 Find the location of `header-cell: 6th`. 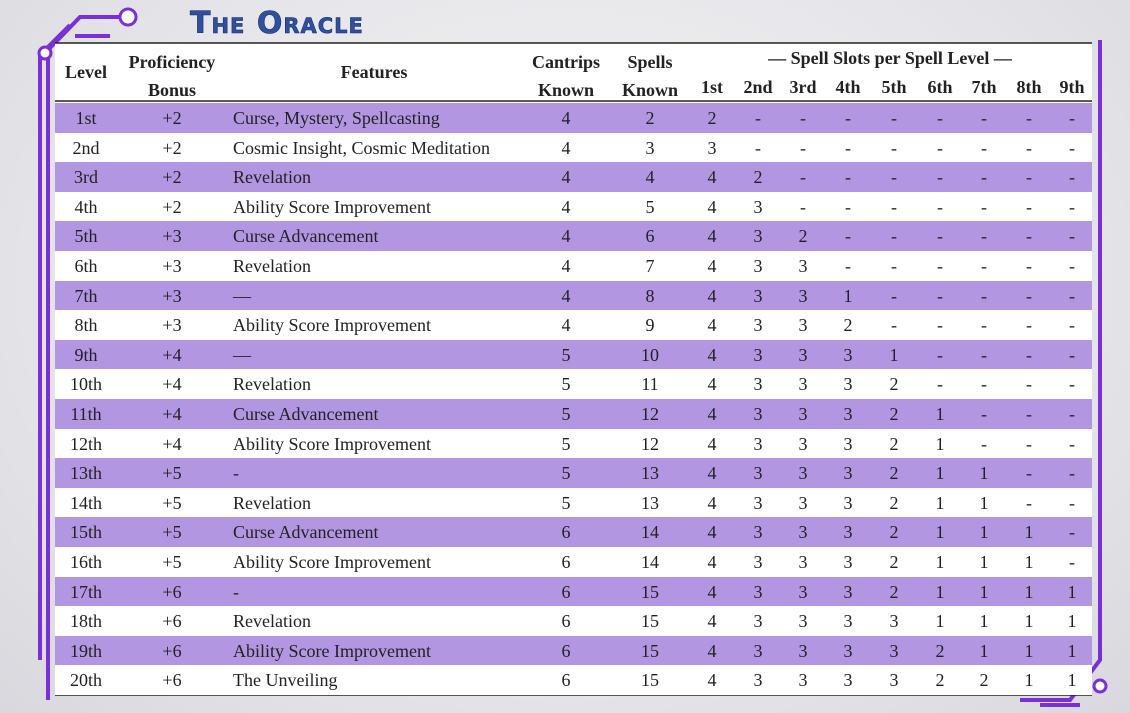

header-cell: 6th is located at coordinates (940, 87).